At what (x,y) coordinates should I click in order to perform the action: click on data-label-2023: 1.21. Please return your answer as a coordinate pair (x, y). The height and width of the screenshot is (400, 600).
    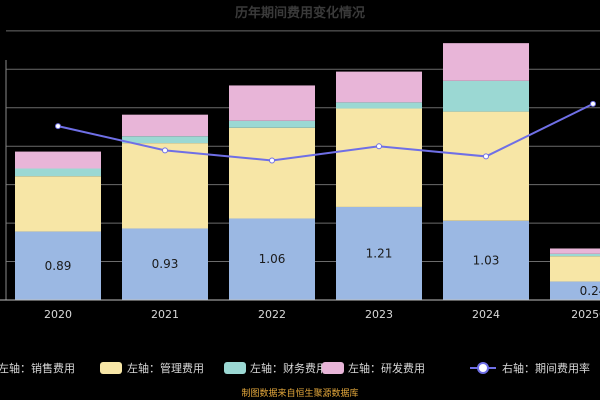
    Looking at the image, I should click on (379, 253).